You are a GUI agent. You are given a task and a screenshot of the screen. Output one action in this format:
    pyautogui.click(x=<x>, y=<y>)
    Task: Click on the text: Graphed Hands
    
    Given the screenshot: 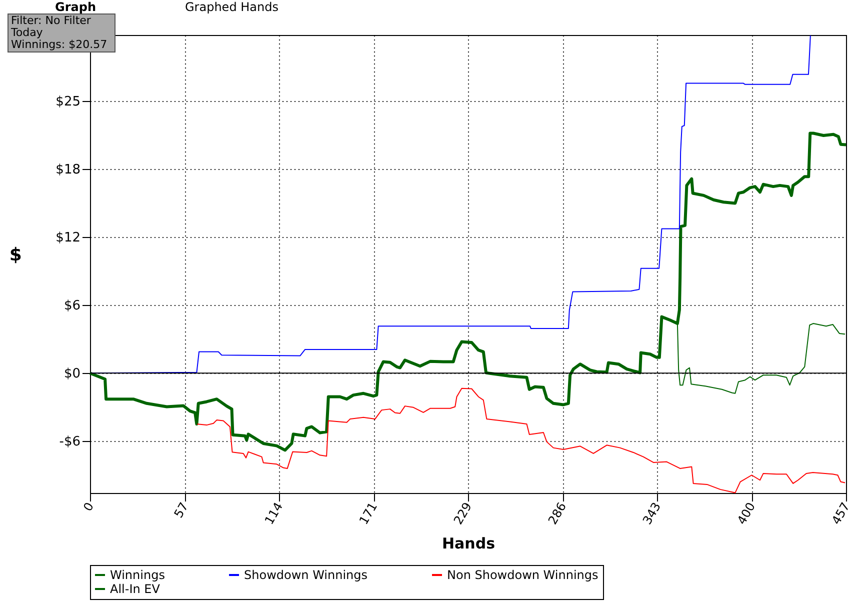 What is the action you would take?
    pyautogui.click(x=231, y=7)
    